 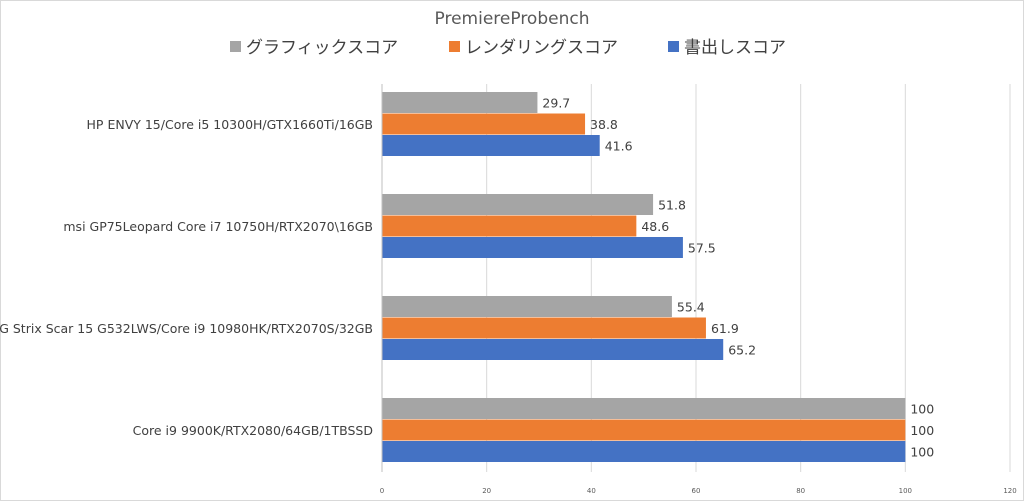 I want to click on x-tick-label: 120, so click(x=1009, y=491).